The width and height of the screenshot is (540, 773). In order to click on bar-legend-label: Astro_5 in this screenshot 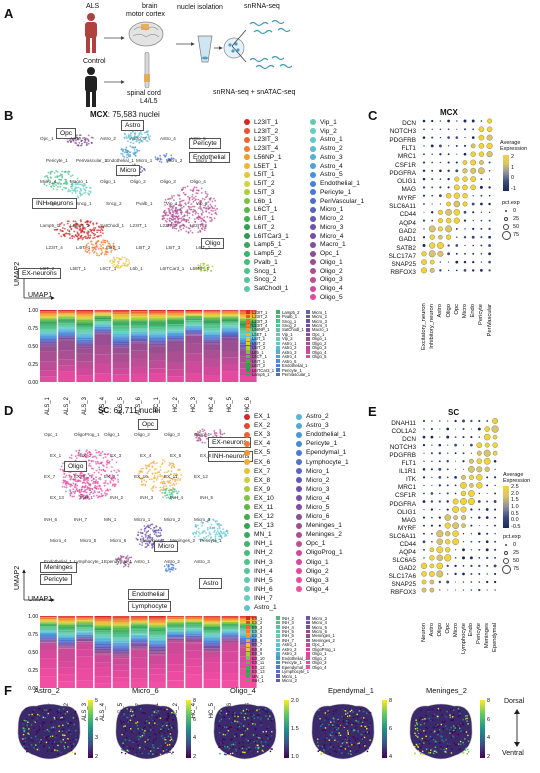, I will do `click(289, 361)`.